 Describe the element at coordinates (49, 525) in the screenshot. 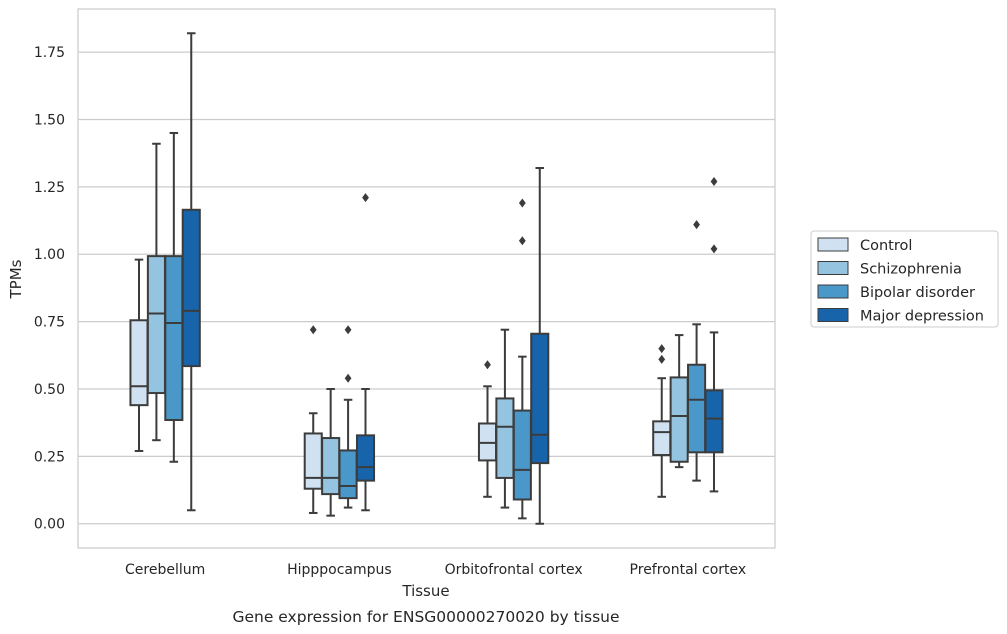

I see `y-tick-label: 0.00` at that location.